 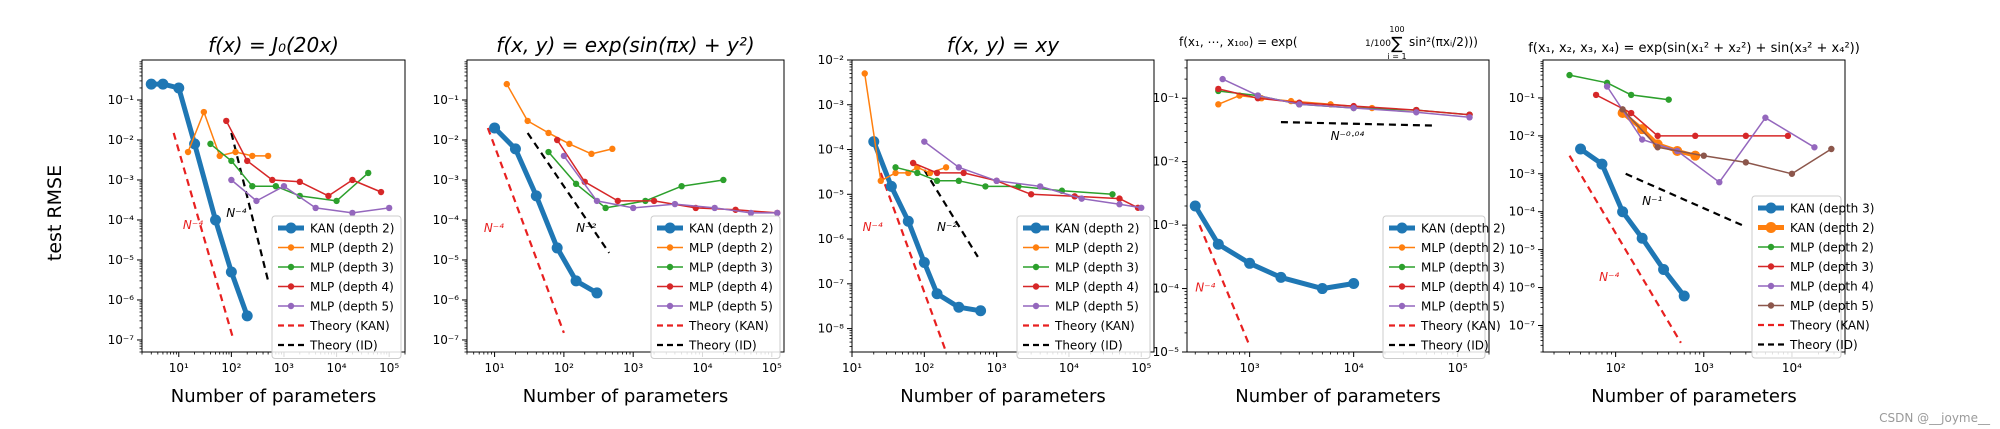 I want to click on title-sum-lower: i = 1, so click(x=1396, y=56).